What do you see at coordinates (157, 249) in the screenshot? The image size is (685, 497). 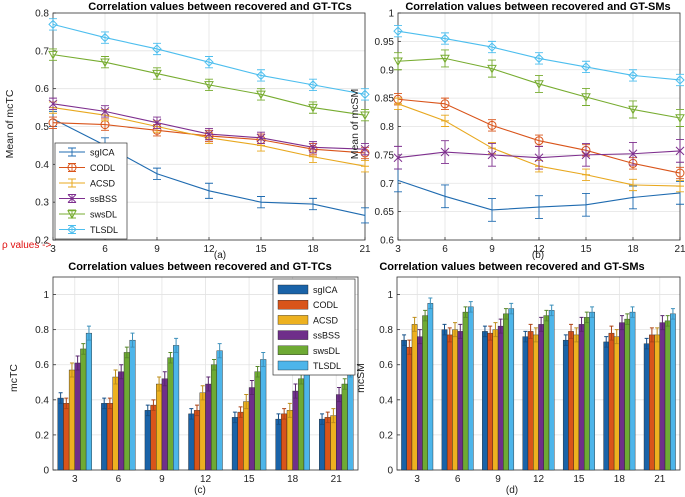 I see `panel-a-xtick-label: 9` at bounding box center [157, 249].